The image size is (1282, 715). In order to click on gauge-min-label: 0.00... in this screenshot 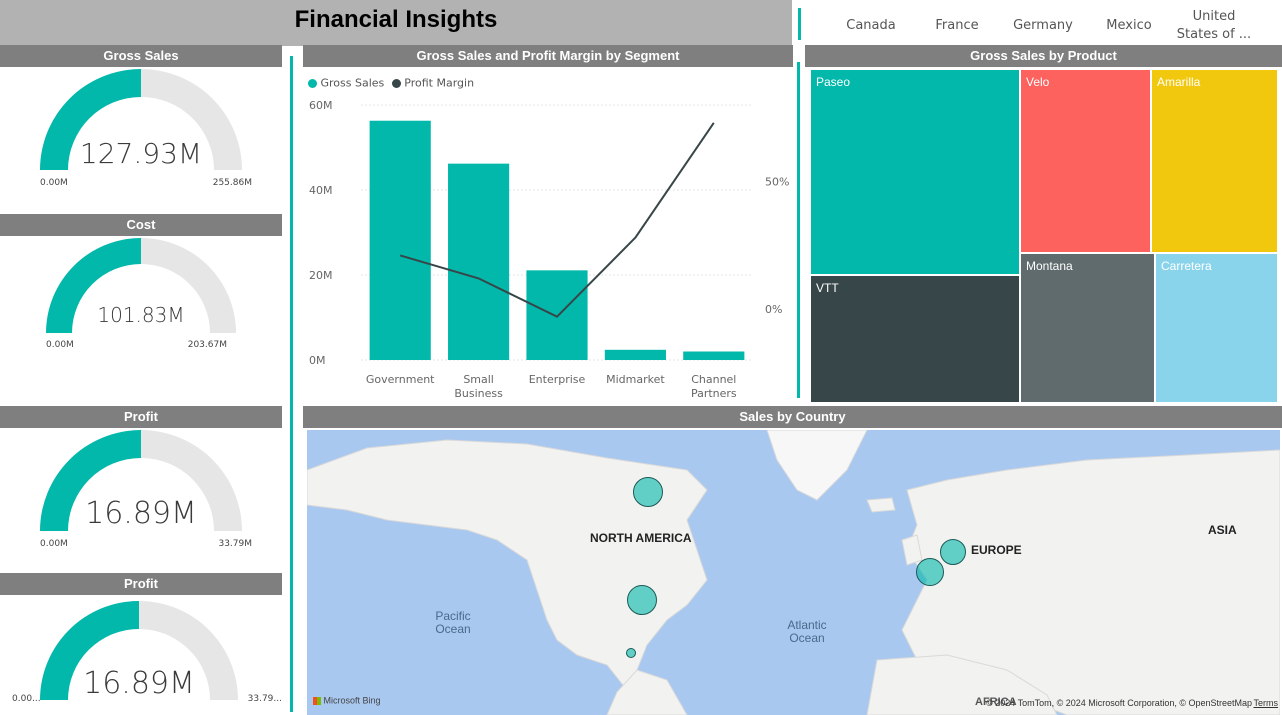, I will do `click(26, 699)`.